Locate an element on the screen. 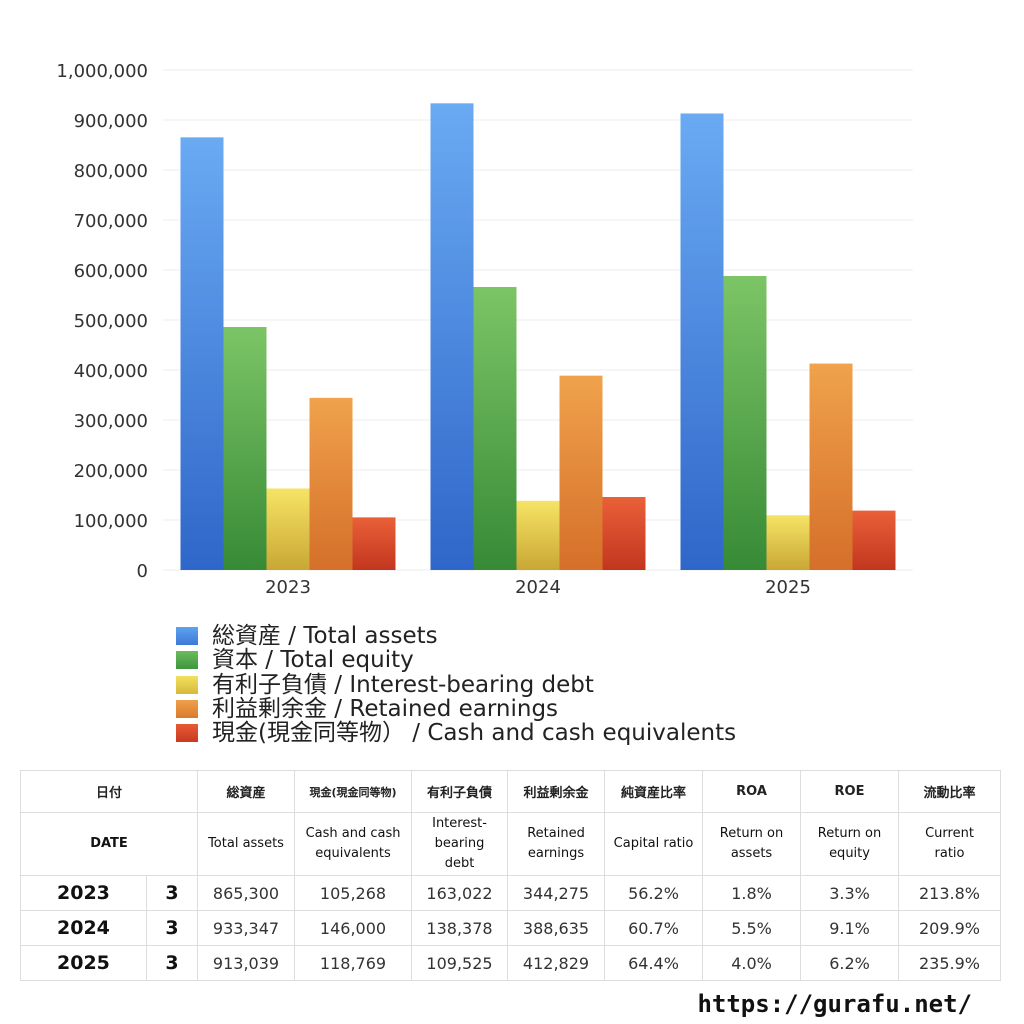 The width and height of the screenshot is (1024, 1024). legend-label: 利益剰余金 / Retained earnings is located at coordinates (385, 709).